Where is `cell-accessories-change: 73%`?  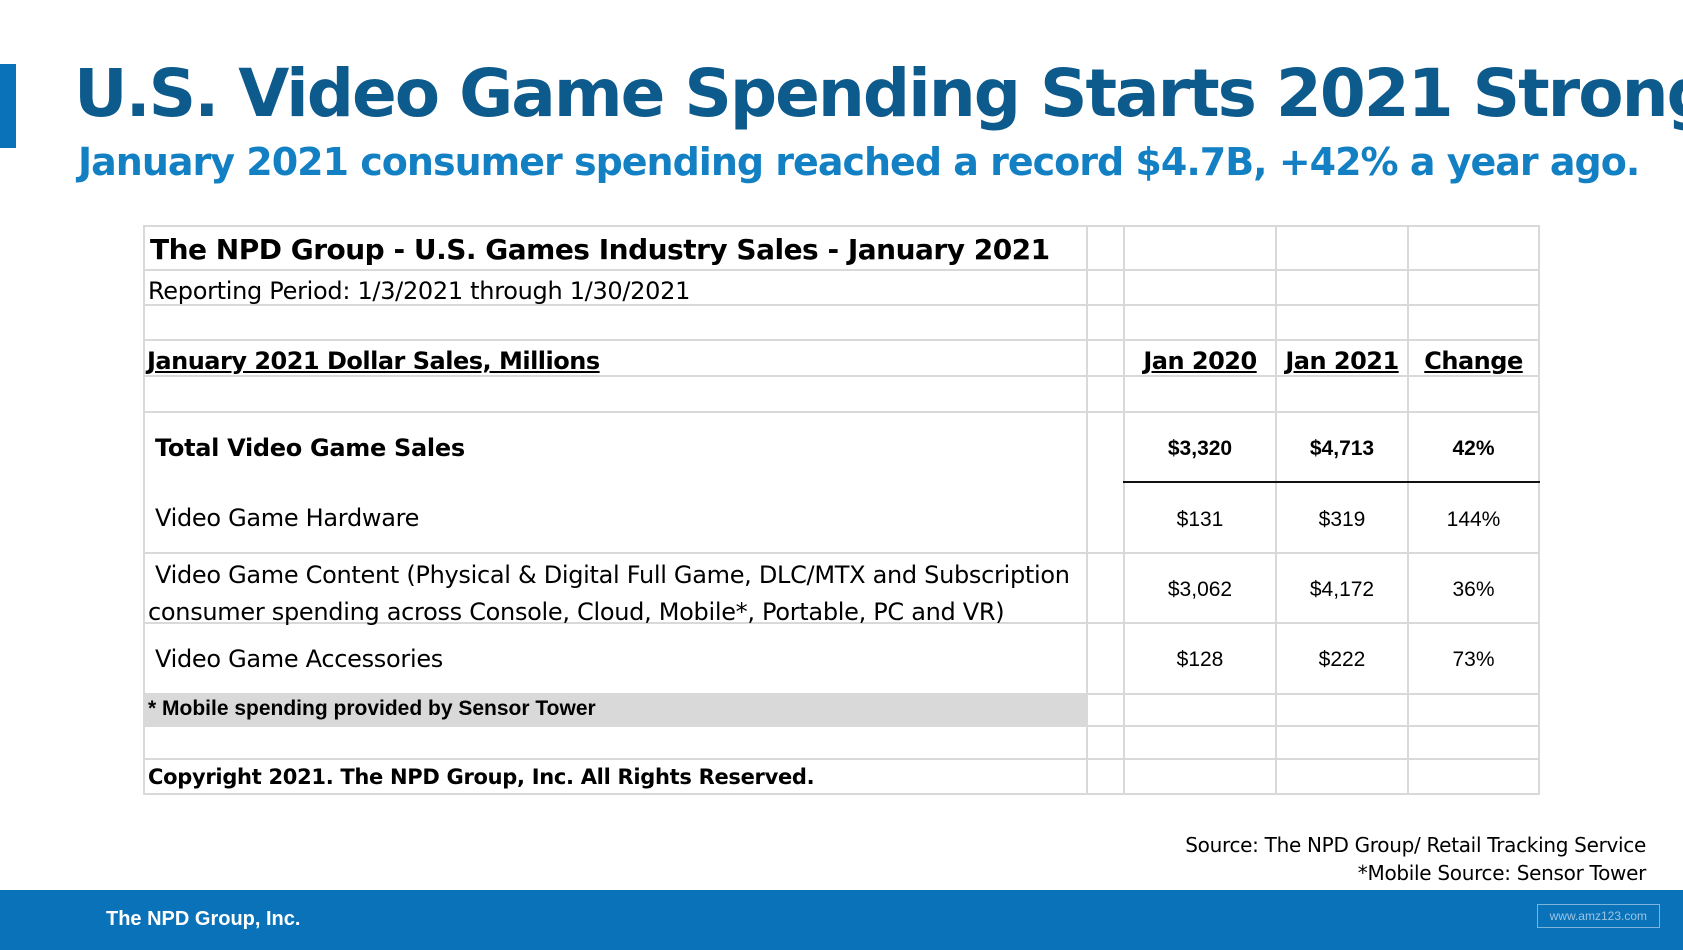
cell-accessories-change: 73% is located at coordinates (1473, 659).